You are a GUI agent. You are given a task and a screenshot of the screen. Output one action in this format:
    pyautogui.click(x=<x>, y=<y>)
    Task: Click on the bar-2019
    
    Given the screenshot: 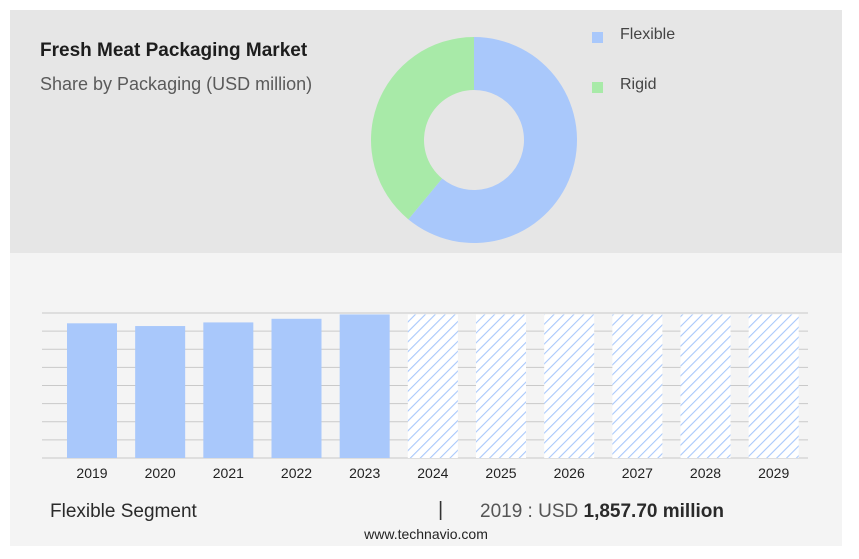 What is the action you would take?
    pyautogui.click(x=92, y=390)
    